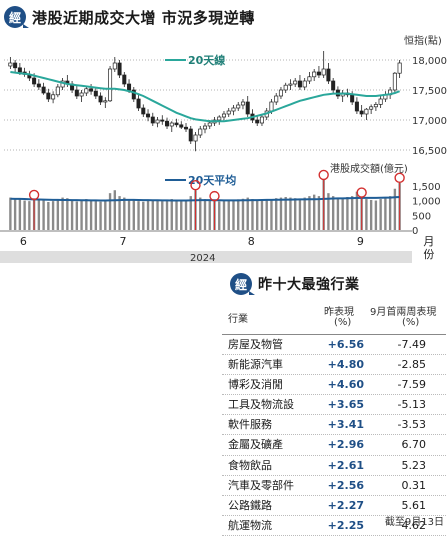  What do you see at coordinates (339, 312) in the screenshot?
I see `col-prev: 昨表現` at bounding box center [339, 312].